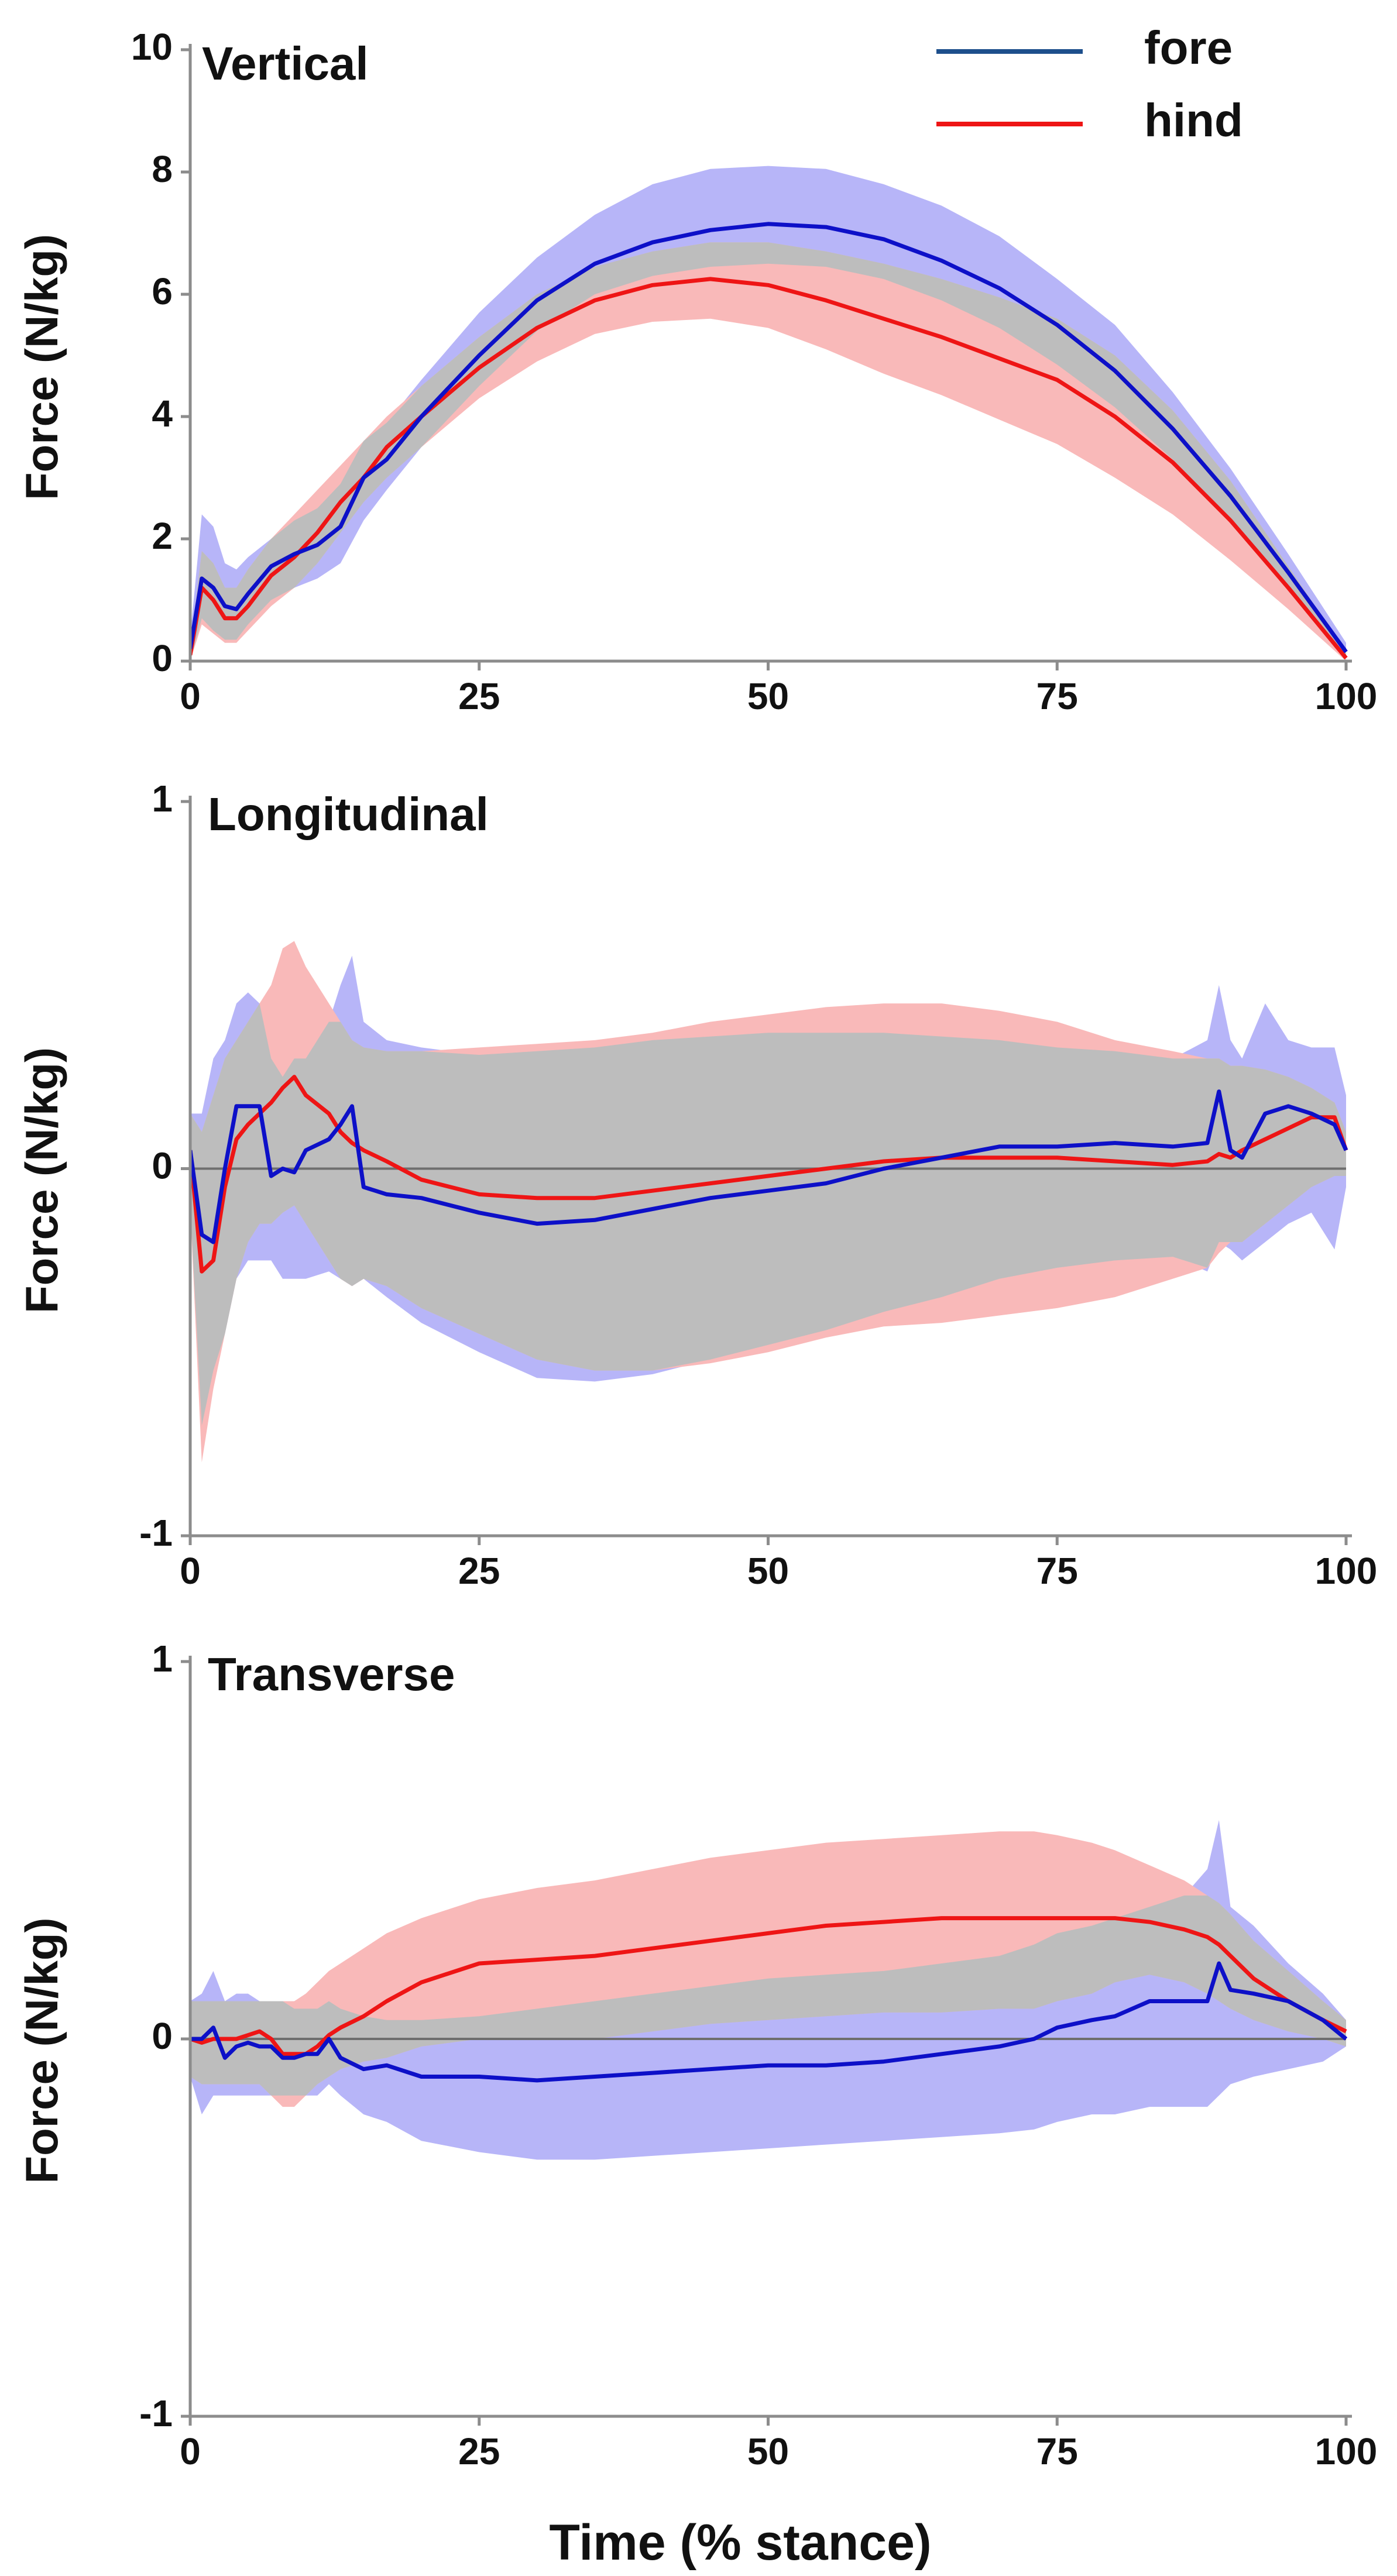  I want to click on y-tick-label: 6, so click(163, 291).